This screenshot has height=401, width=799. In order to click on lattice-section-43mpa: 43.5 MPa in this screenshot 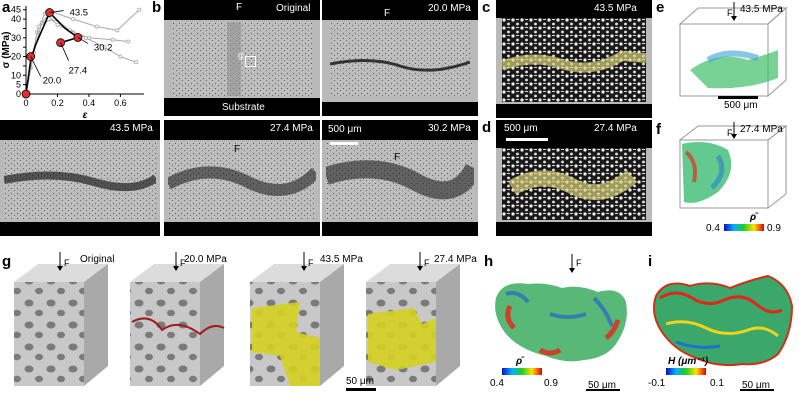, I will do `click(574, 59)`.